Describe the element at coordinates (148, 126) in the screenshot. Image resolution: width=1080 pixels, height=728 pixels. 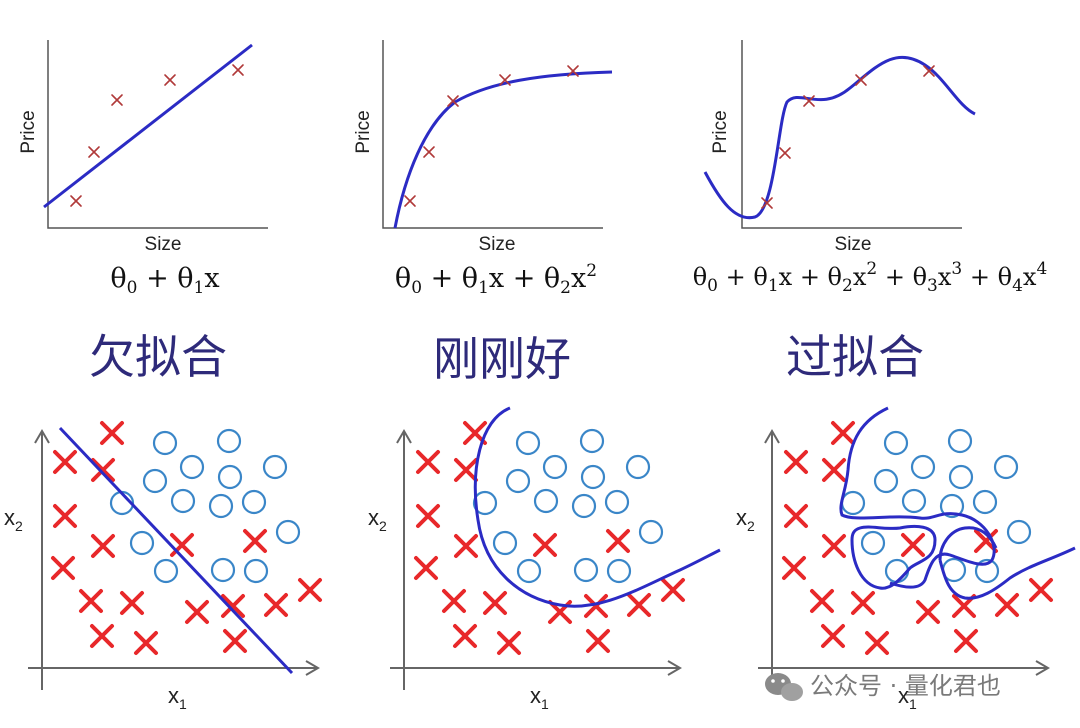
I see `fit-line` at that location.